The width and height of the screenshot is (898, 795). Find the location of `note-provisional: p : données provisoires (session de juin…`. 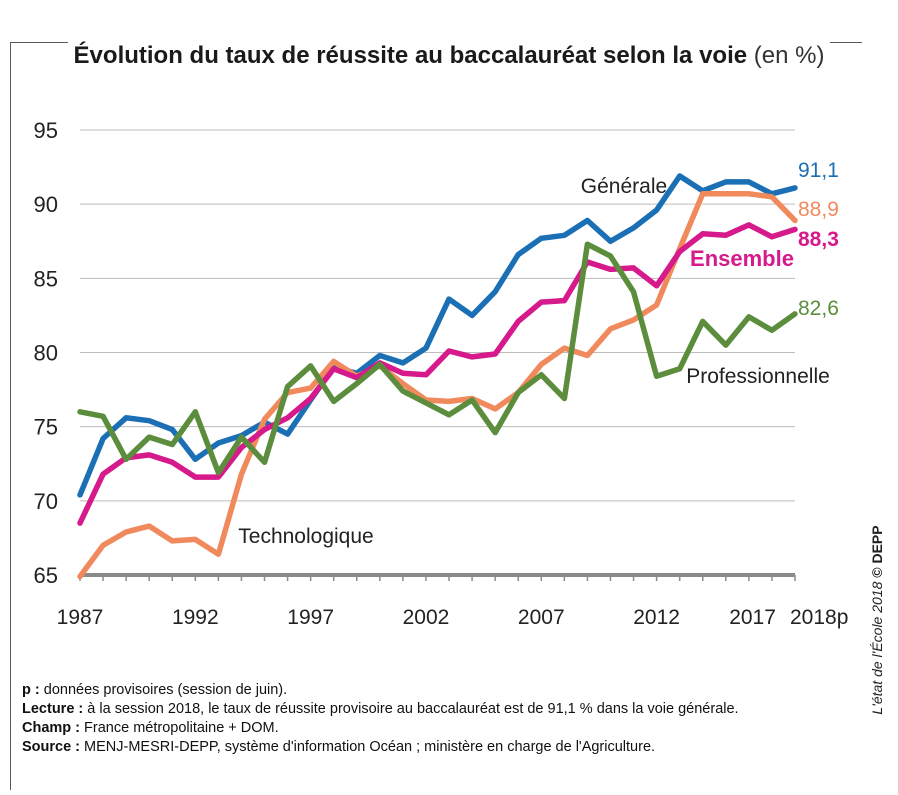

note-provisional: p : données provisoires (session de juin… is located at coordinates (155, 690).